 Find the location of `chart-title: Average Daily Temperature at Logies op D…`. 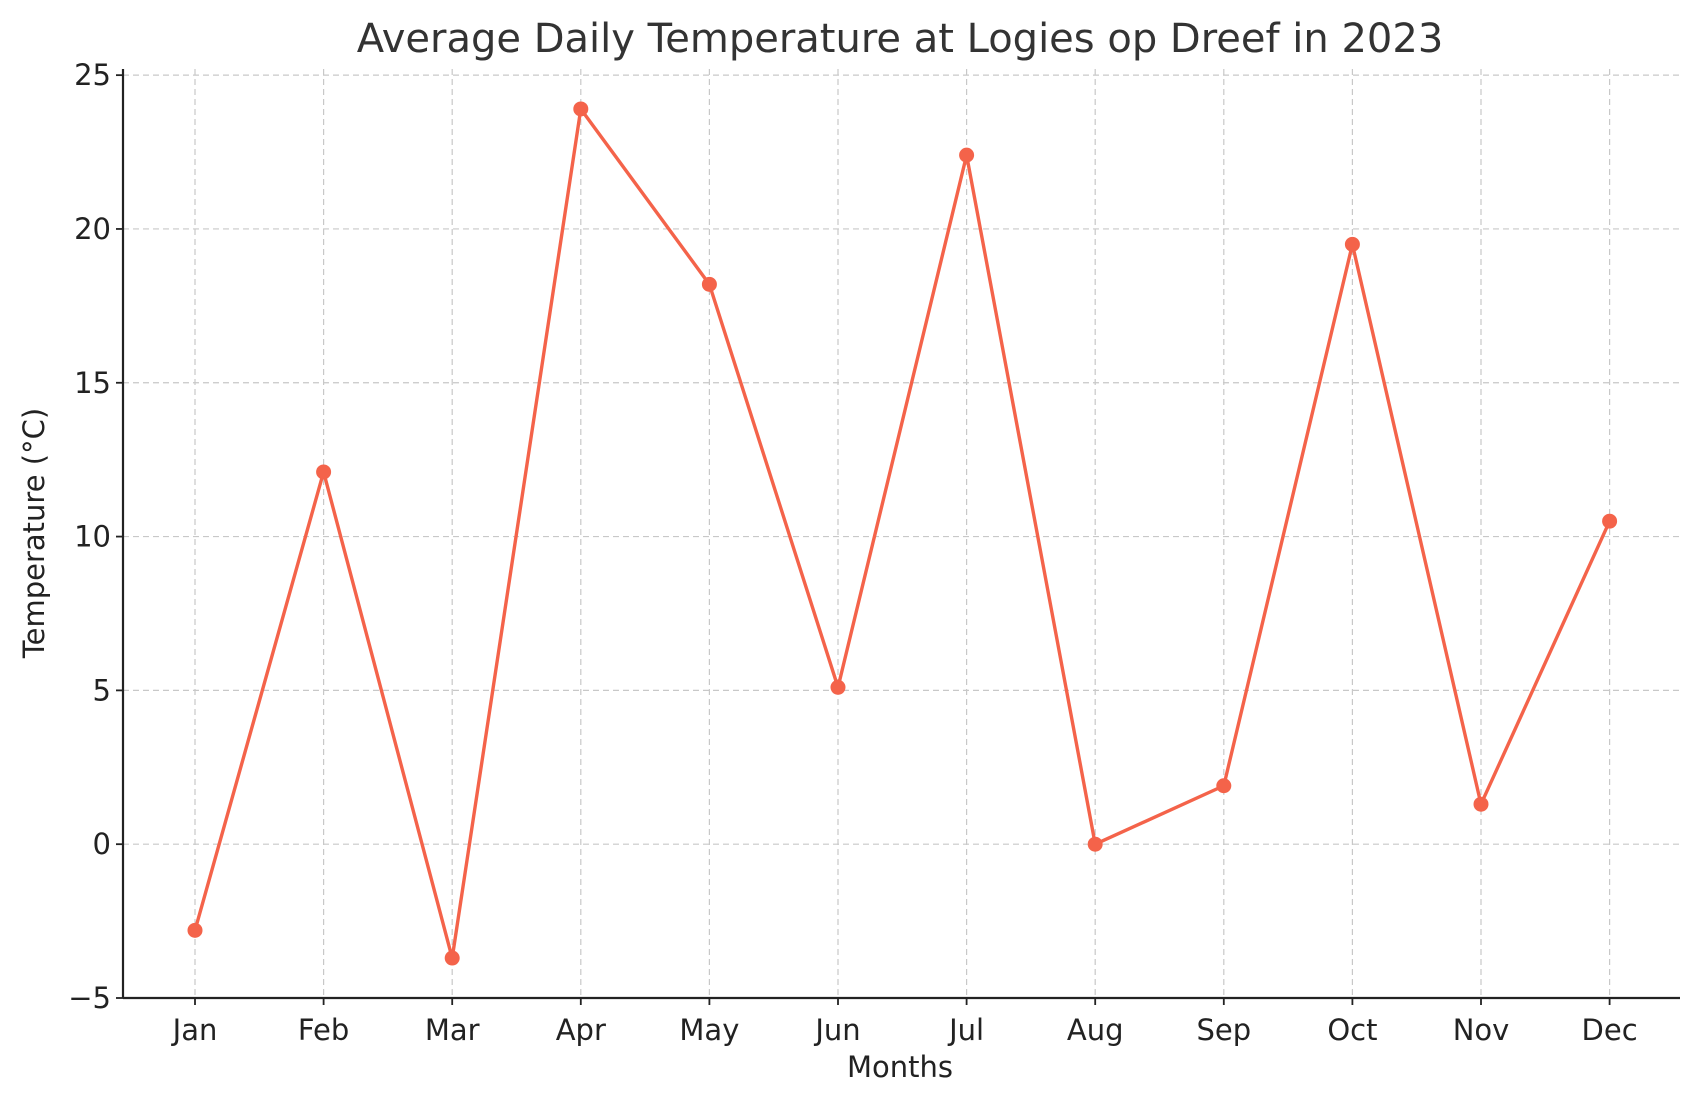

chart-title: Average Daily Temperature at Logies op D… is located at coordinates (900, 39).